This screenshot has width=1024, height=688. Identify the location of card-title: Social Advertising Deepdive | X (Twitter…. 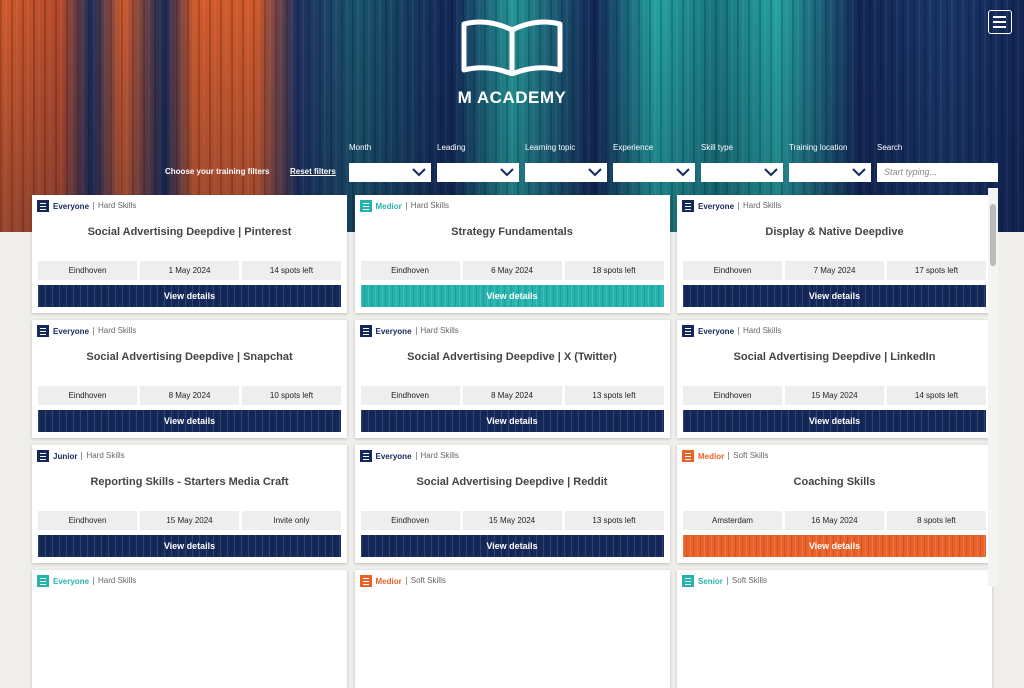
(512, 357).